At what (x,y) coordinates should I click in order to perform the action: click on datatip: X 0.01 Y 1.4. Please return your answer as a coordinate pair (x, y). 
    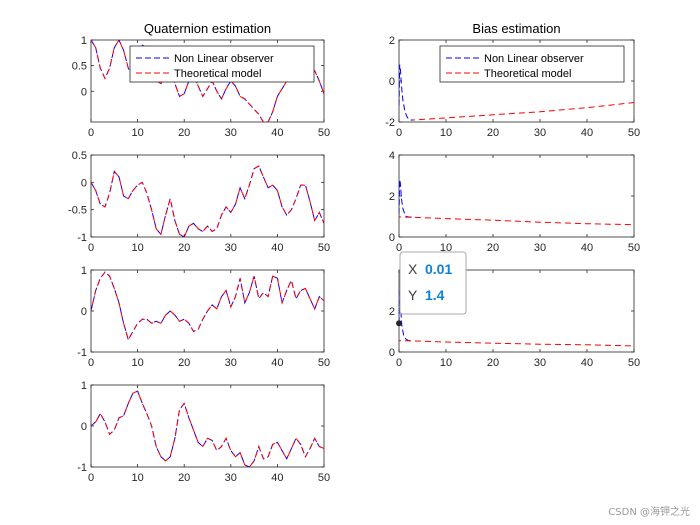
    Looking at the image, I should click on (431, 289).